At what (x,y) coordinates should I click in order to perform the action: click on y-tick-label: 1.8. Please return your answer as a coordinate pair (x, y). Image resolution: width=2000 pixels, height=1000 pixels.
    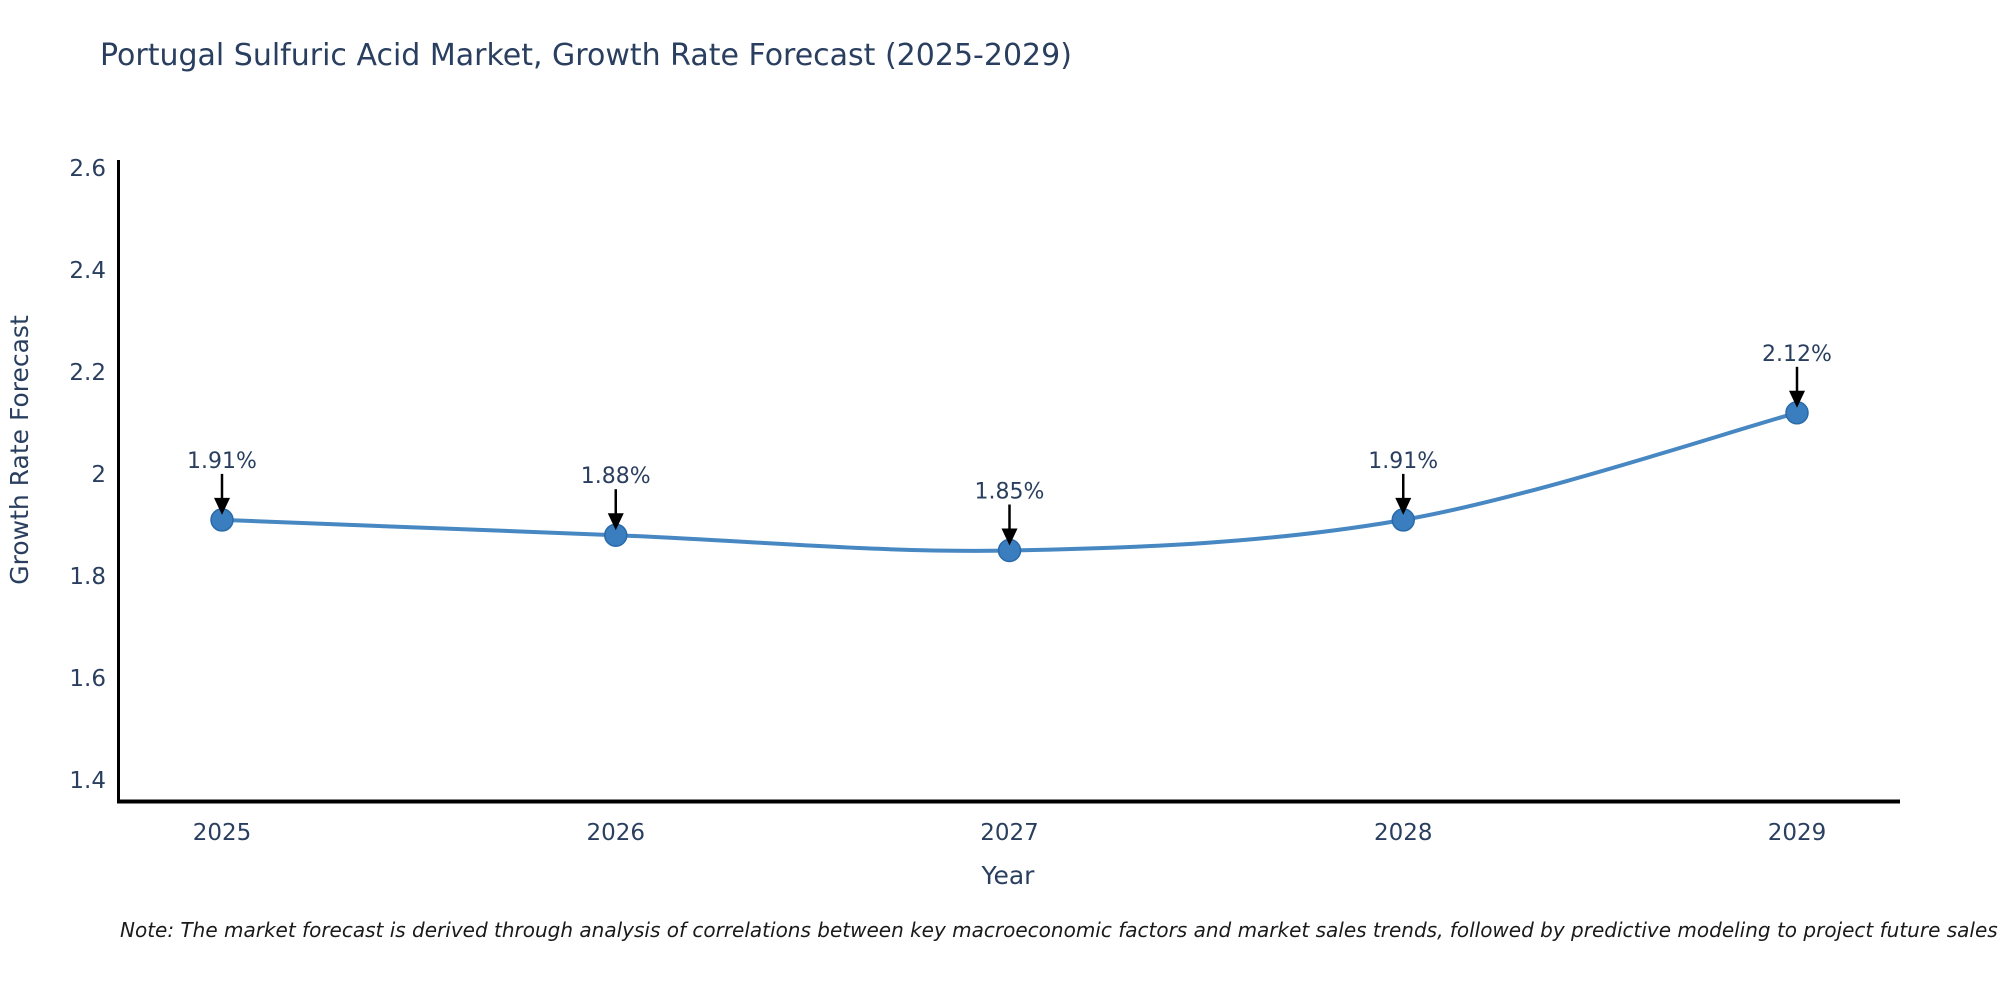
    Looking at the image, I should click on (87, 577).